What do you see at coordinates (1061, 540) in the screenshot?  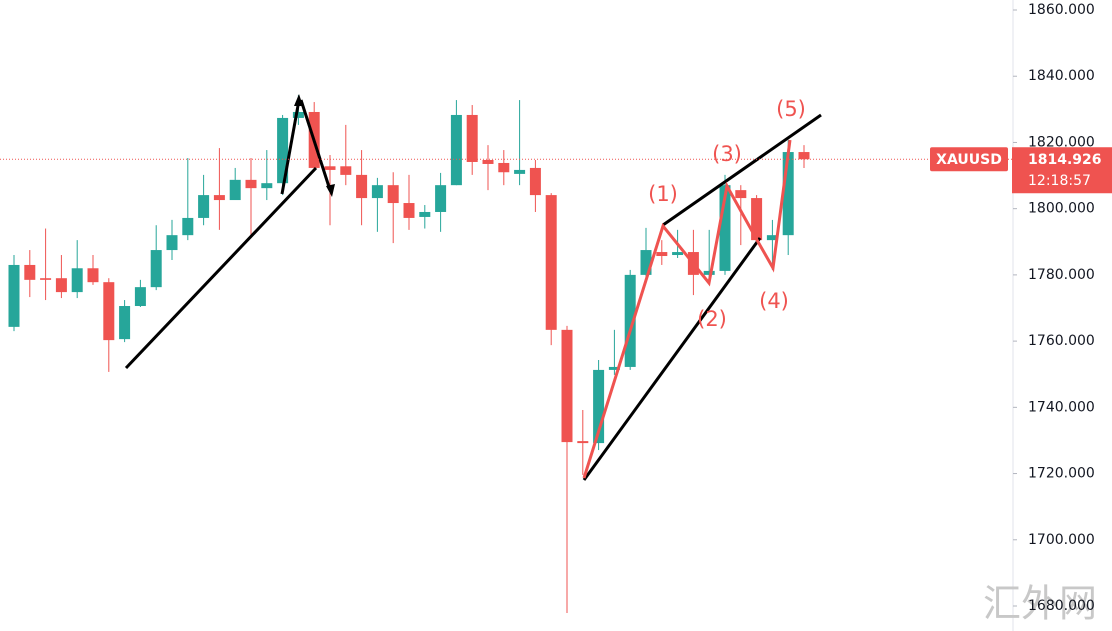 I see `y-tick-label: 1700.000` at bounding box center [1061, 540].